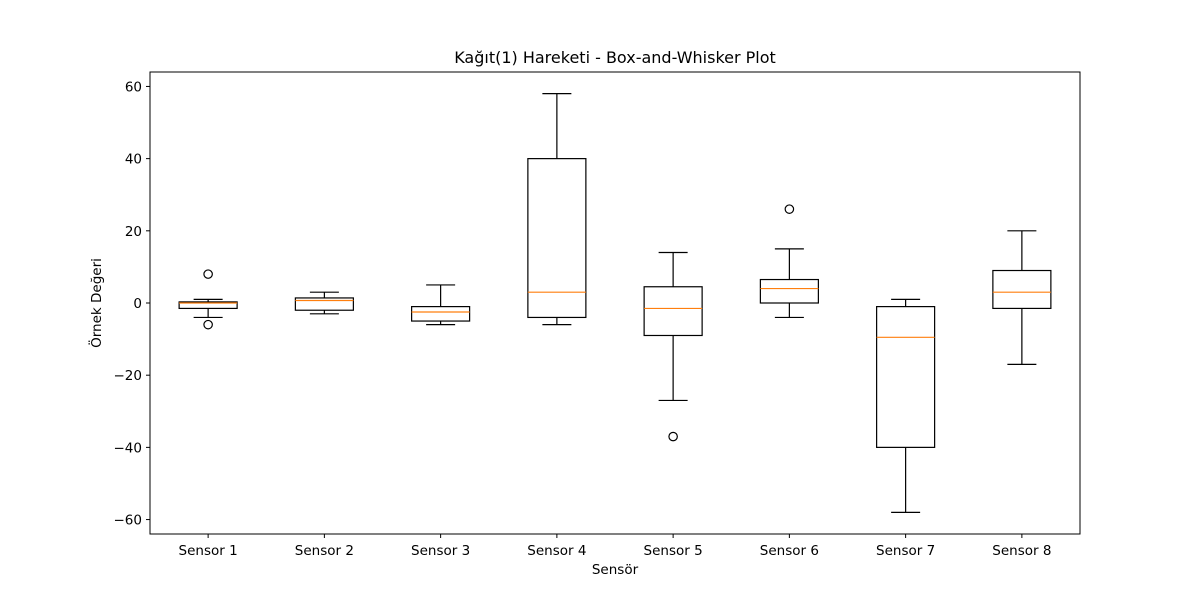  Describe the element at coordinates (673, 551) in the screenshot. I see `x-tick-label: Sensor 5` at that location.